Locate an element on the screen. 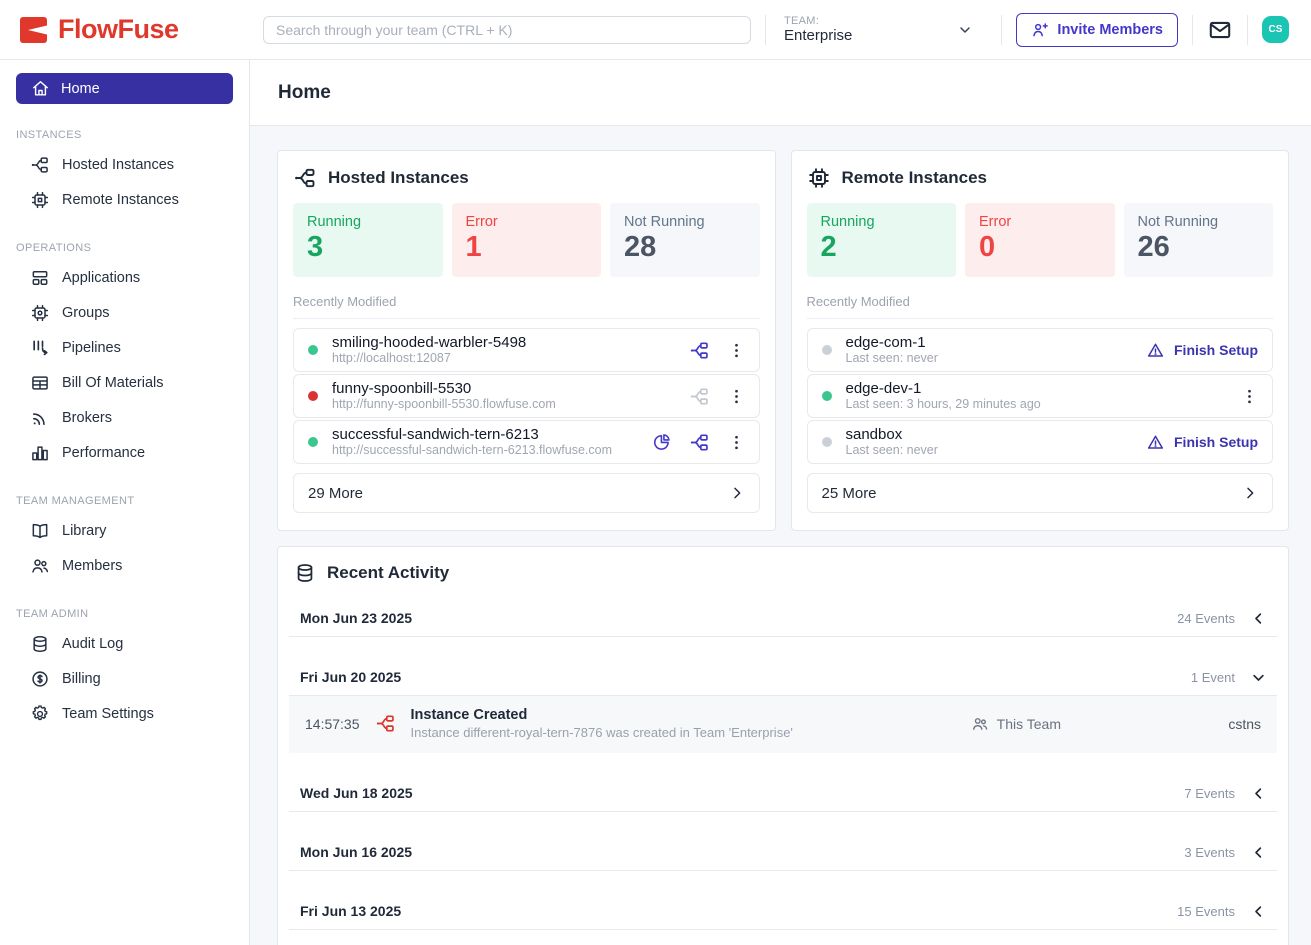  sidebar-item-remote-instances: Remote Instances is located at coordinates (124, 199).